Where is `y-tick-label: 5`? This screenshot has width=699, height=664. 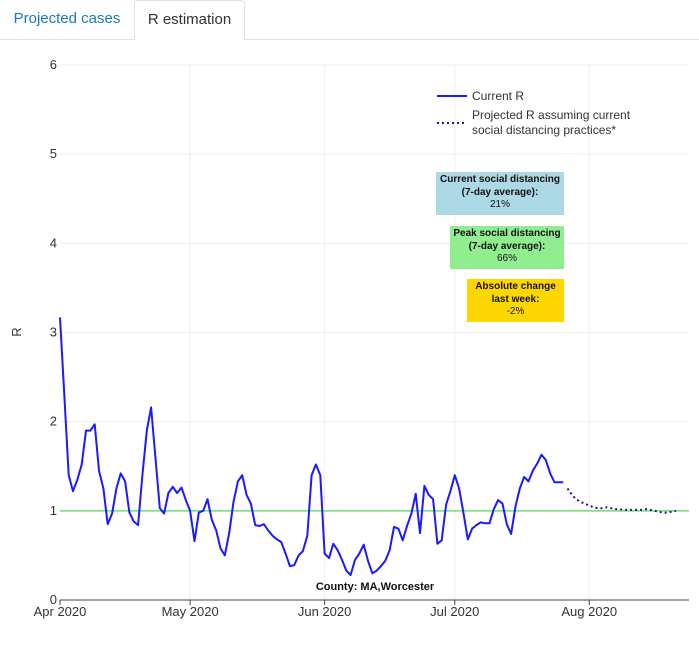 y-tick-label: 5 is located at coordinates (53, 153).